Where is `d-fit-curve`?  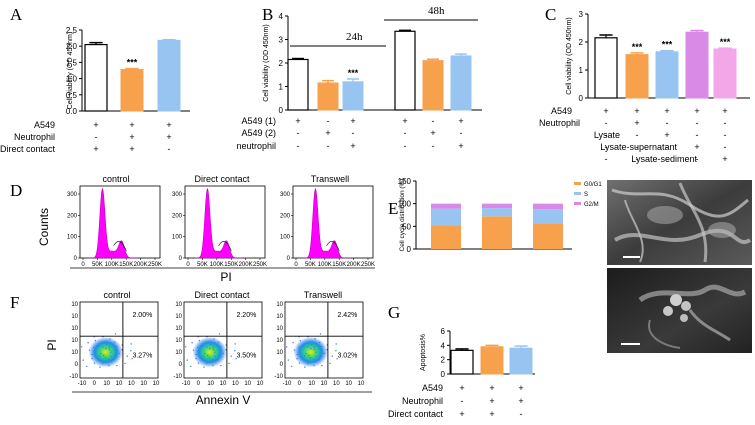 d-fit-curve is located at coordinates (120, 246).